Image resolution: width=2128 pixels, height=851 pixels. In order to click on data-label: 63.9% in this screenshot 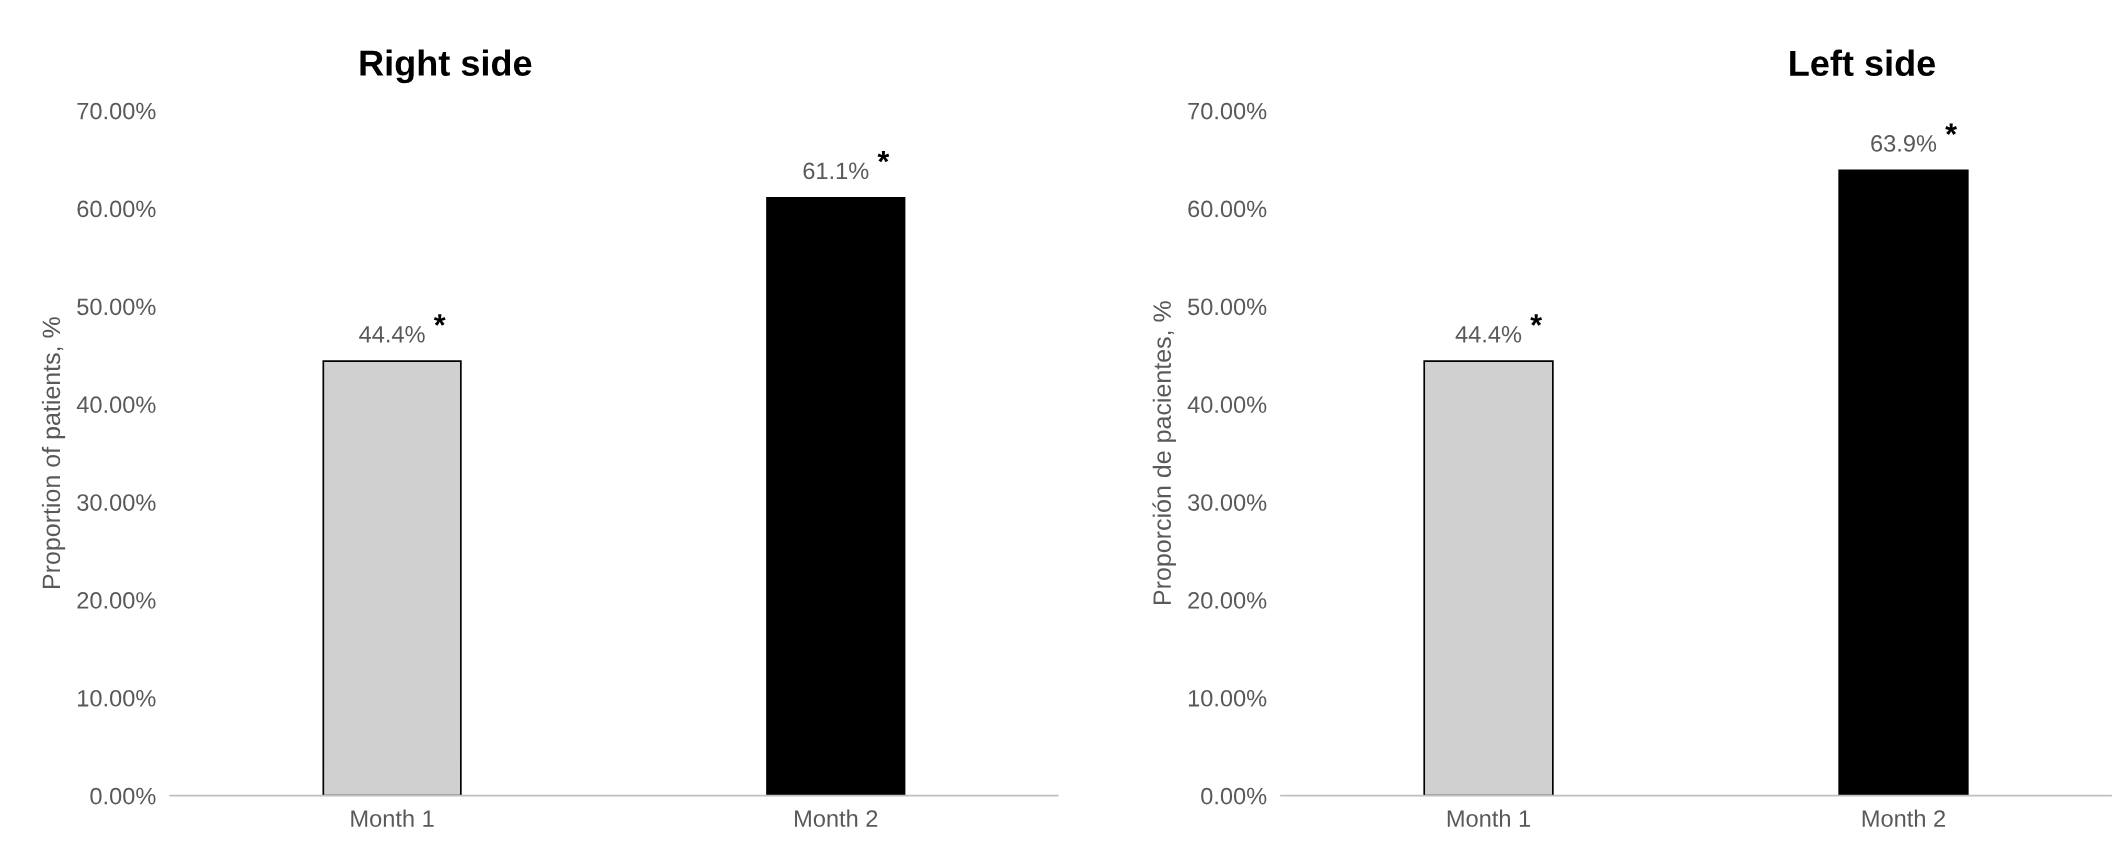, I will do `click(1904, 143)`.